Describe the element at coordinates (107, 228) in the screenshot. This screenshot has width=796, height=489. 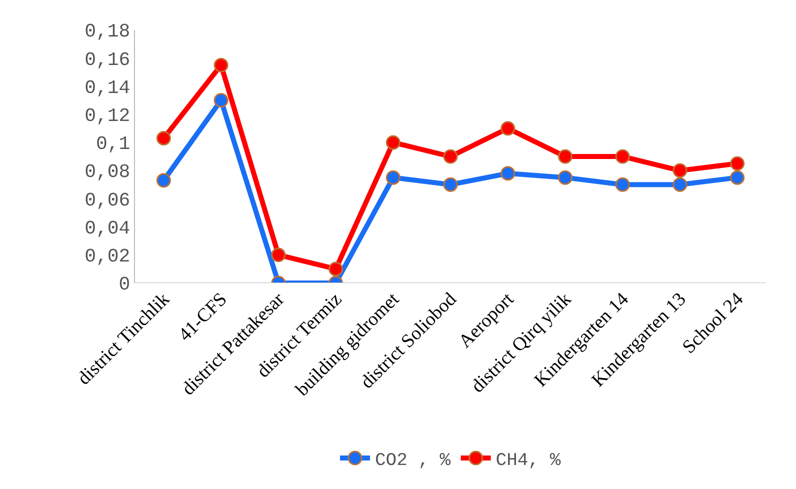
I see `y-tick-label: 0,04` at that location.